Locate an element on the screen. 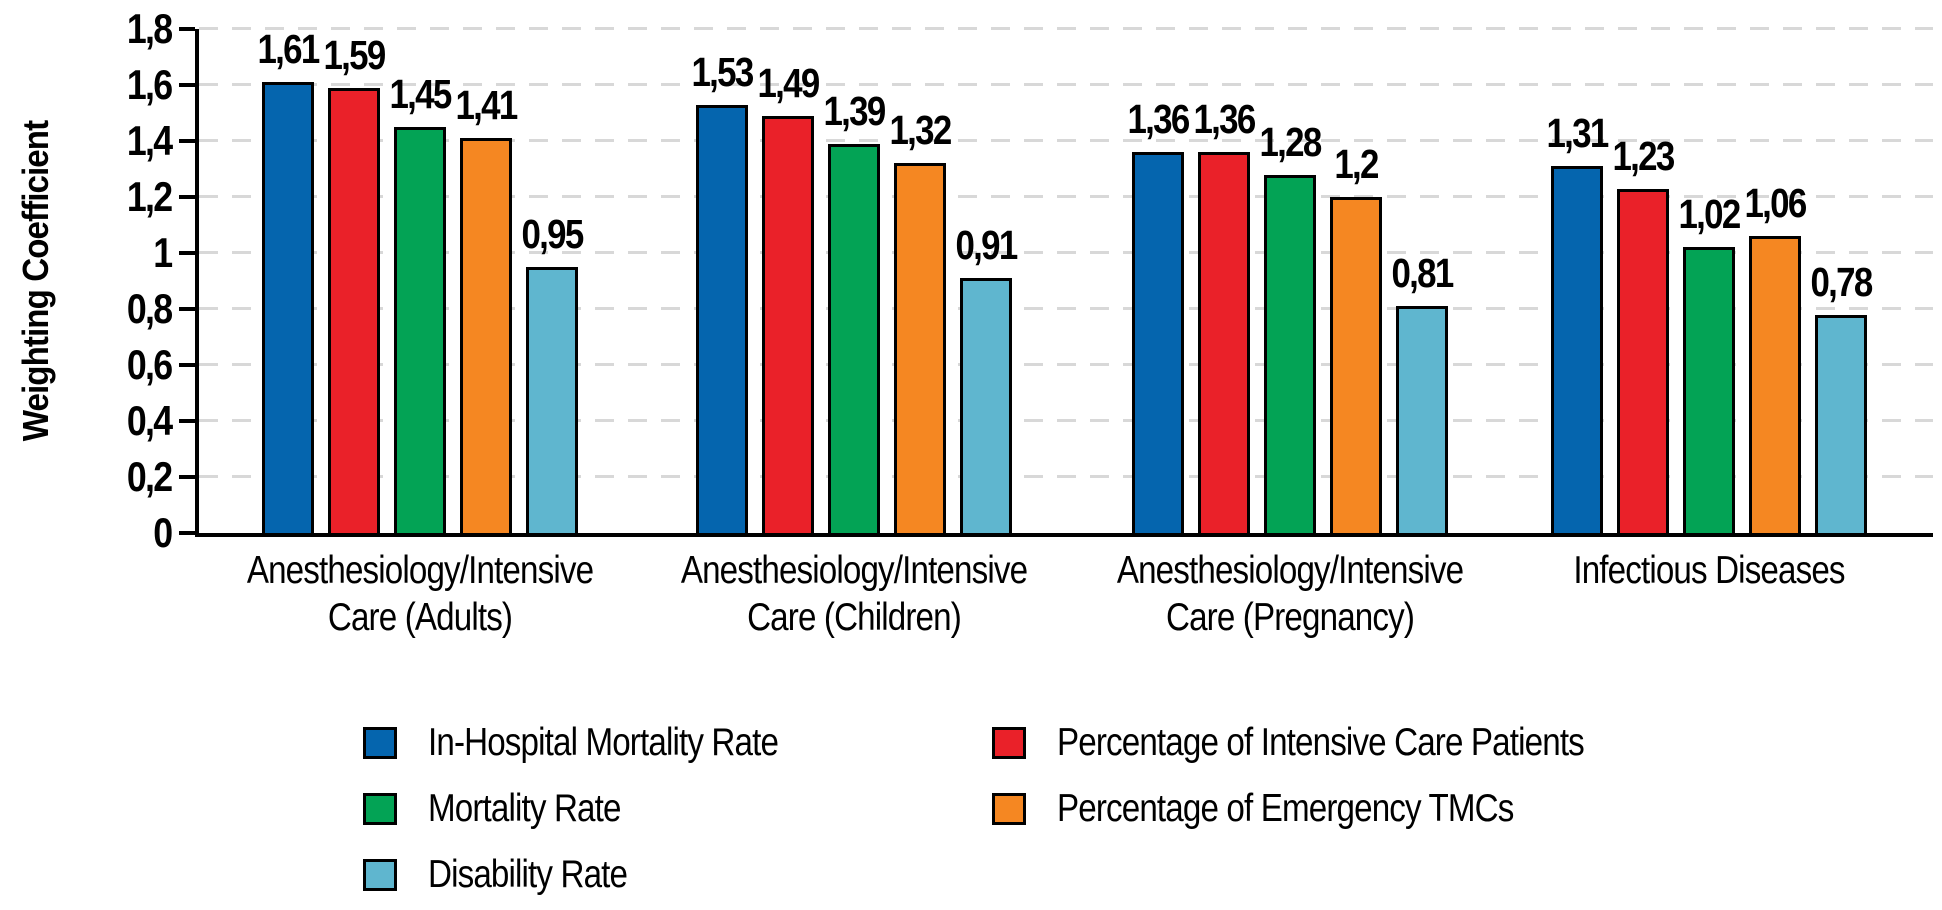 This screenshot has height=910, width=1942. bar-value-label: 1,28 is located at coordinates (1290, 141).